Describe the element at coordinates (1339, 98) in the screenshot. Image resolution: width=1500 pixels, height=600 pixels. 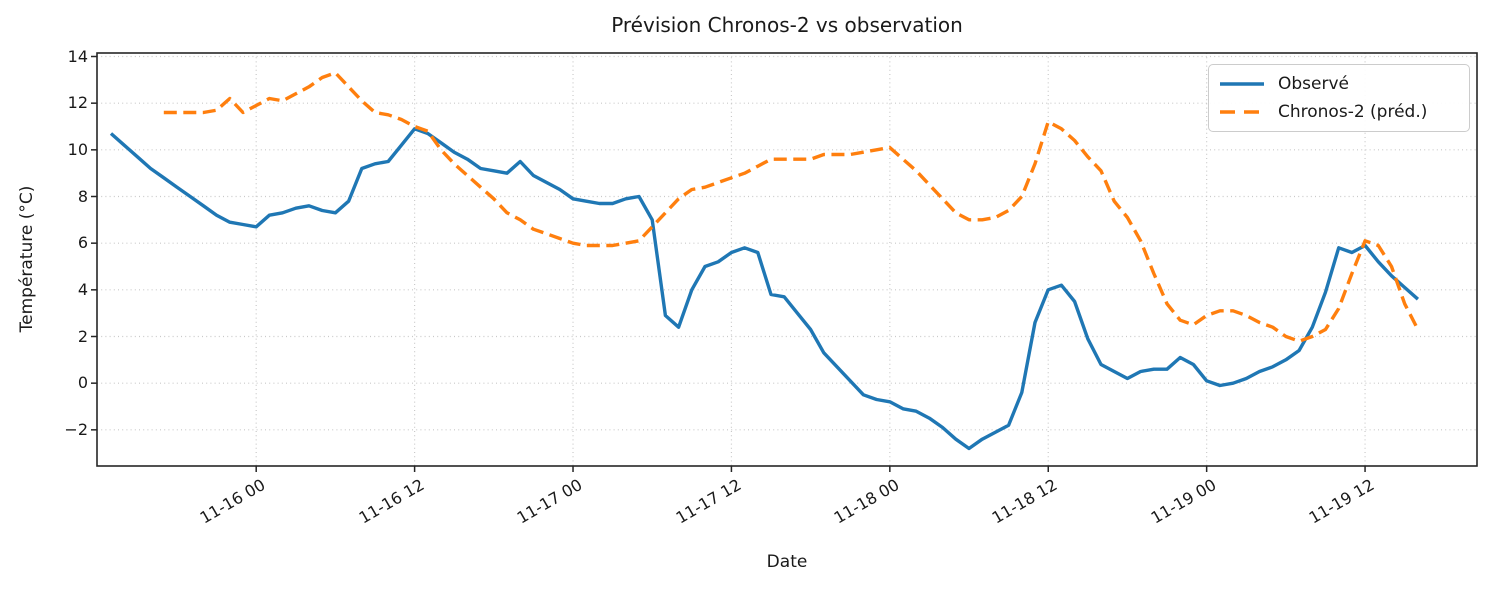
I see `legend: Observé Chronos-2 (préd.)` at that location.